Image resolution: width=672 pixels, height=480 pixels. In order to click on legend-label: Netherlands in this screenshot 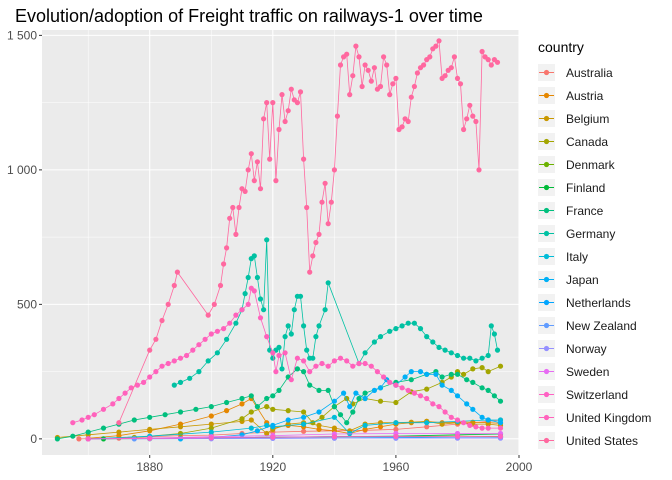, I will do `click(598, 303)`.